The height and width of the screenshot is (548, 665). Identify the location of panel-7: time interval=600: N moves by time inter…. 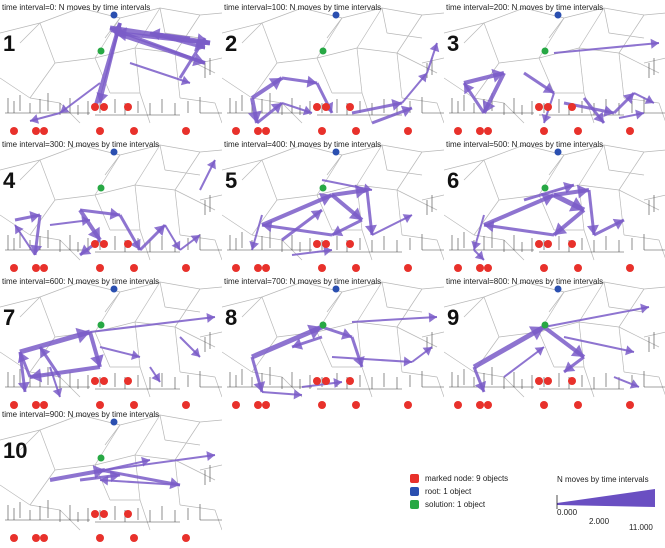
(111, 345).